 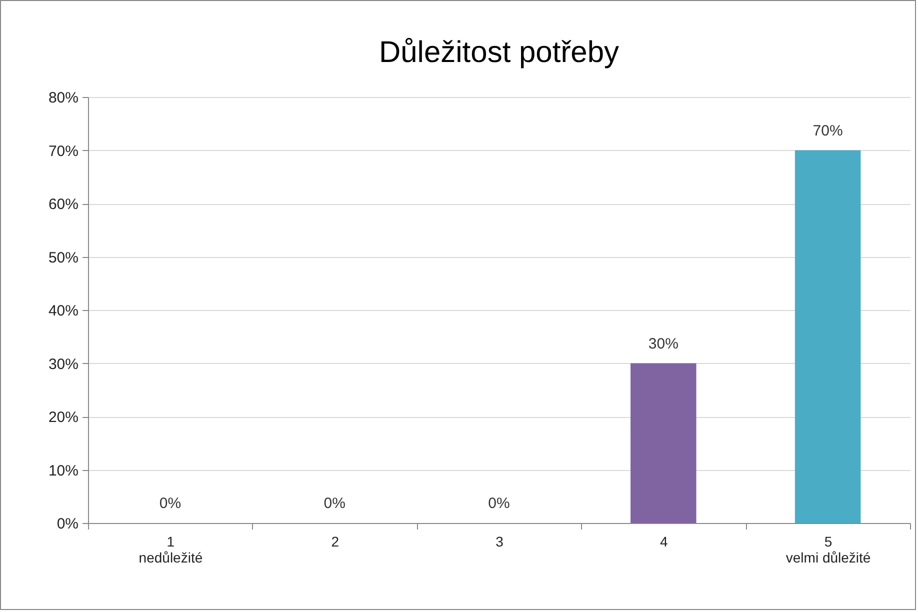 I want to click on data-label: 30%, so click(x=663, y=343).